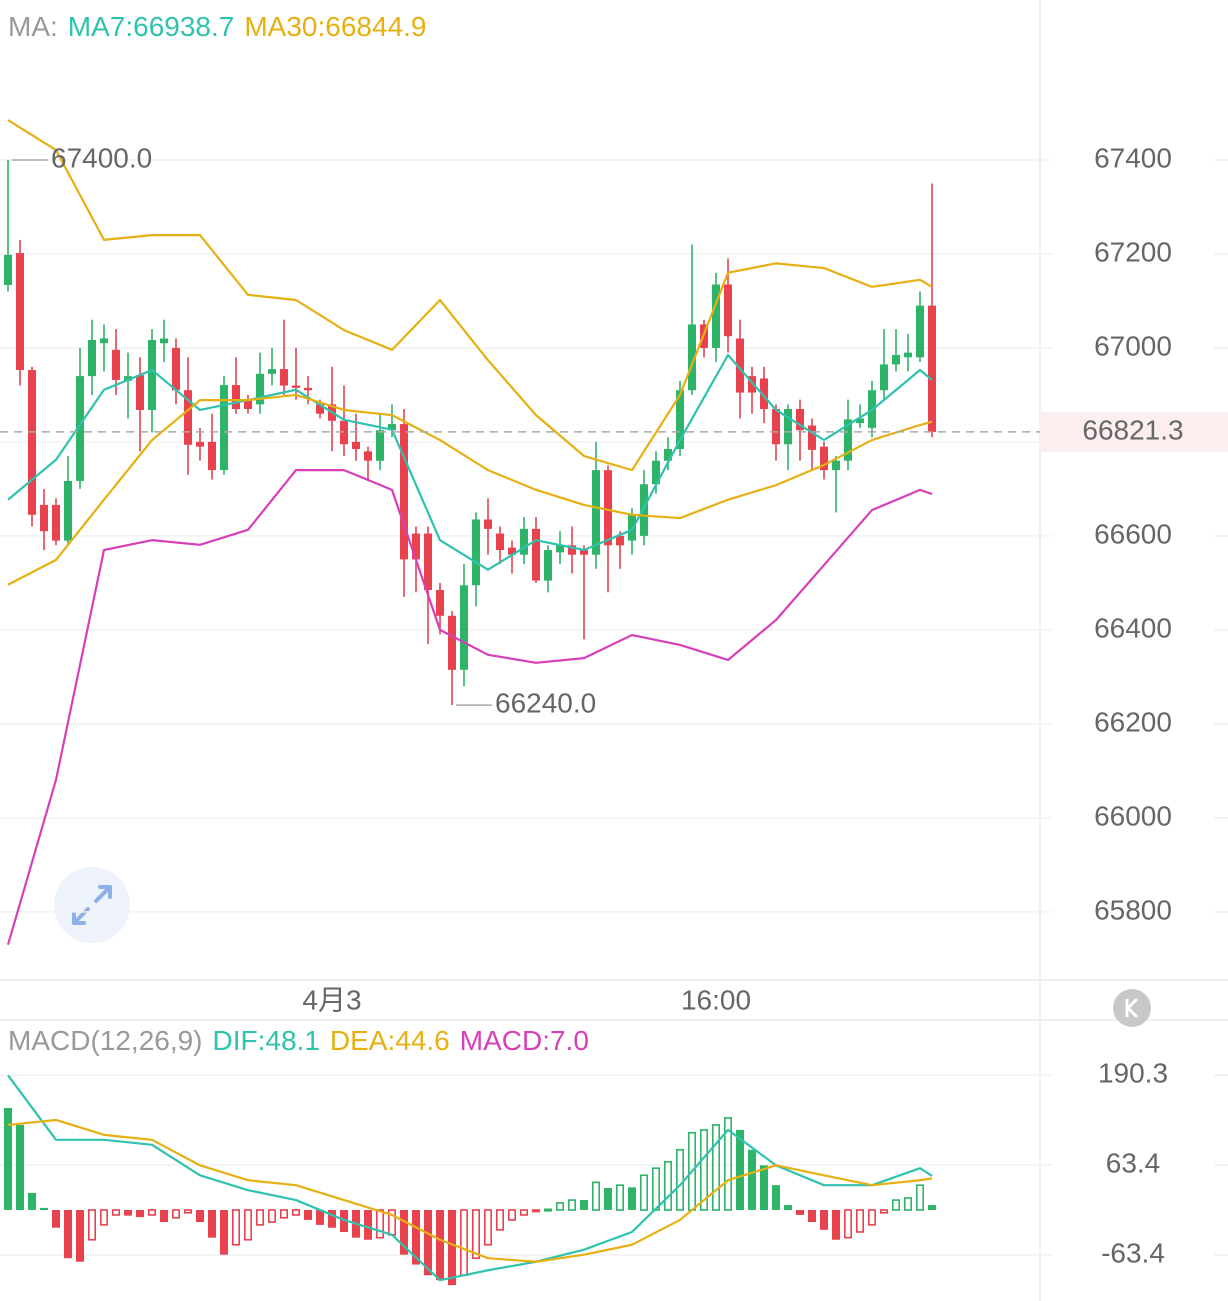 This screenshot has width=1228, height=1301. I want to click on legend-title: MACD(12,26,9), so click(105, 1040).